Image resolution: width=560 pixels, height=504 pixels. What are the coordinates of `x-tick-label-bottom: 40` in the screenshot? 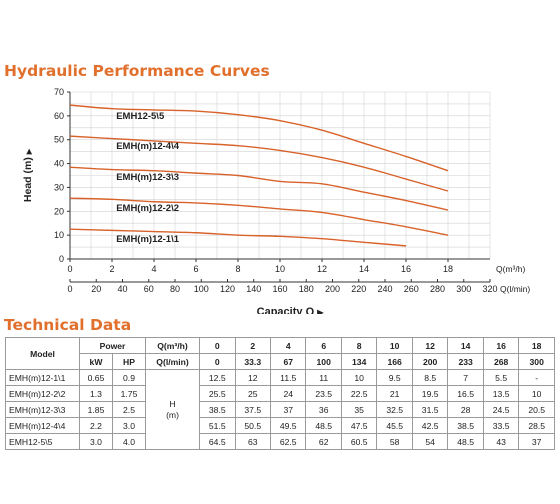 It's located at (122, 289).